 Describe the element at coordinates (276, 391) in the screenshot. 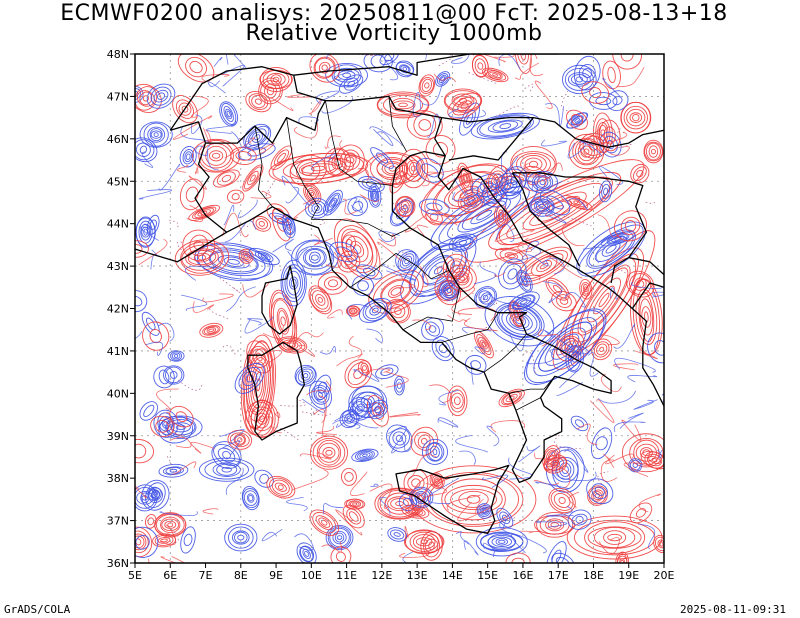

I see `sardinia-coastline` at that location.